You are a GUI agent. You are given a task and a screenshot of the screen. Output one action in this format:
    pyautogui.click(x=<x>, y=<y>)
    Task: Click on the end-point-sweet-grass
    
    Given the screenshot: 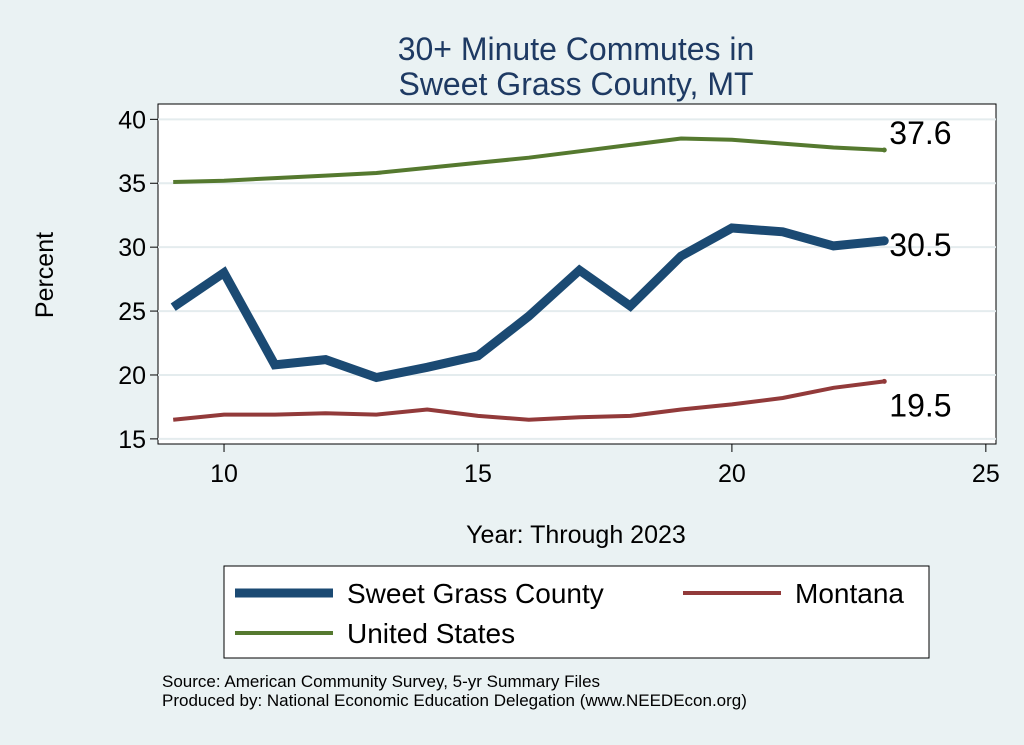 What is the action you would take?
    pyautogui.click(x=884, y=241)
    